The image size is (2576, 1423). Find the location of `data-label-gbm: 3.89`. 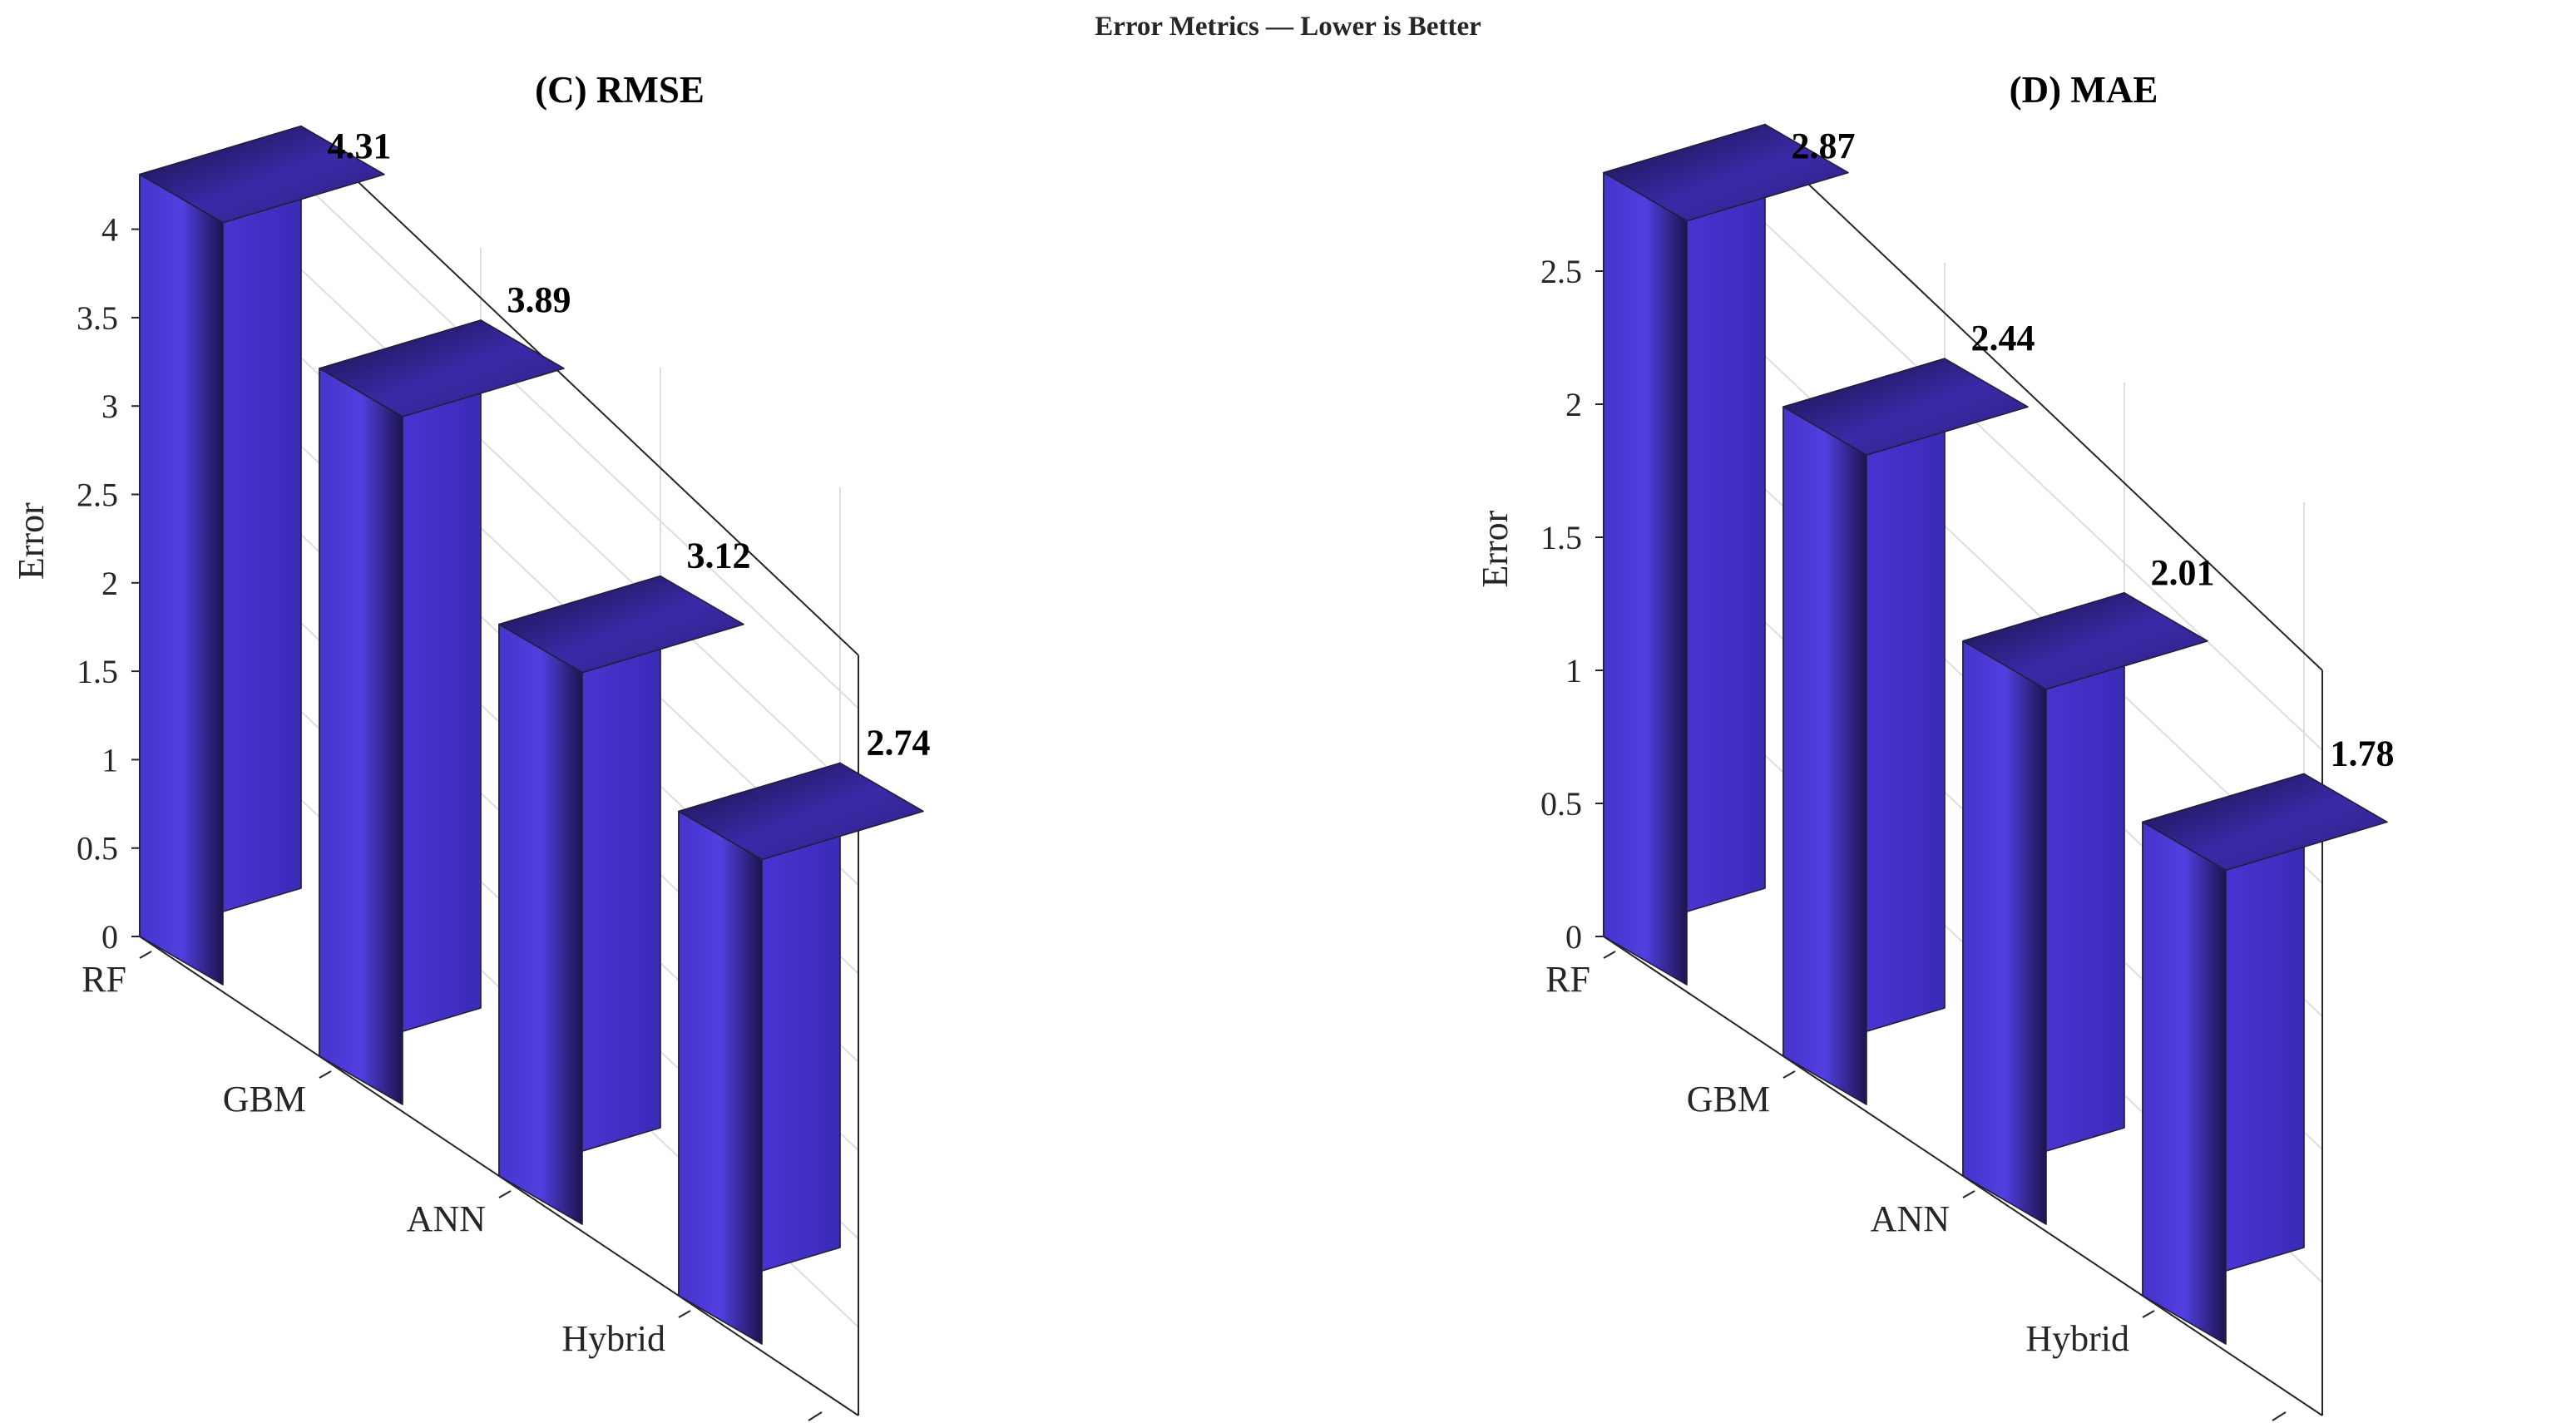

data-label-gbm: 3.89 is located at coordinates (539, 299).